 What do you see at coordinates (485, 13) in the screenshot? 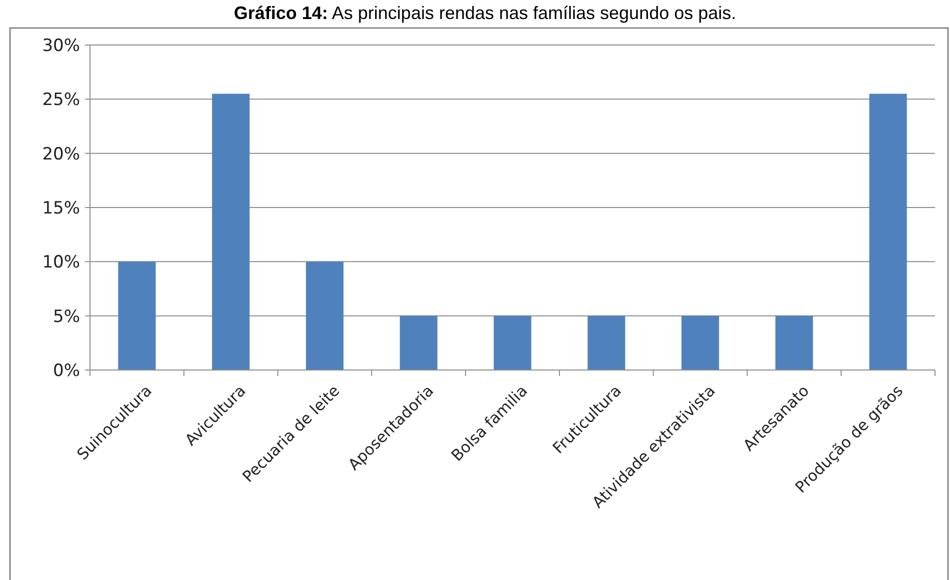
I see `chart-title: Gráfico 14: As principais rendas nas famílias segundo os pais.` at bounding box center [485, 13].